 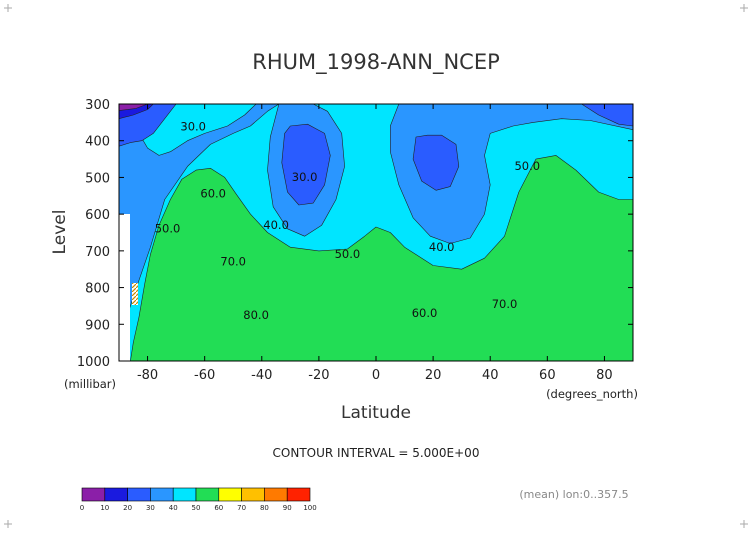 I want to click on x-tick-label: 20, so click(x=433, y=375).